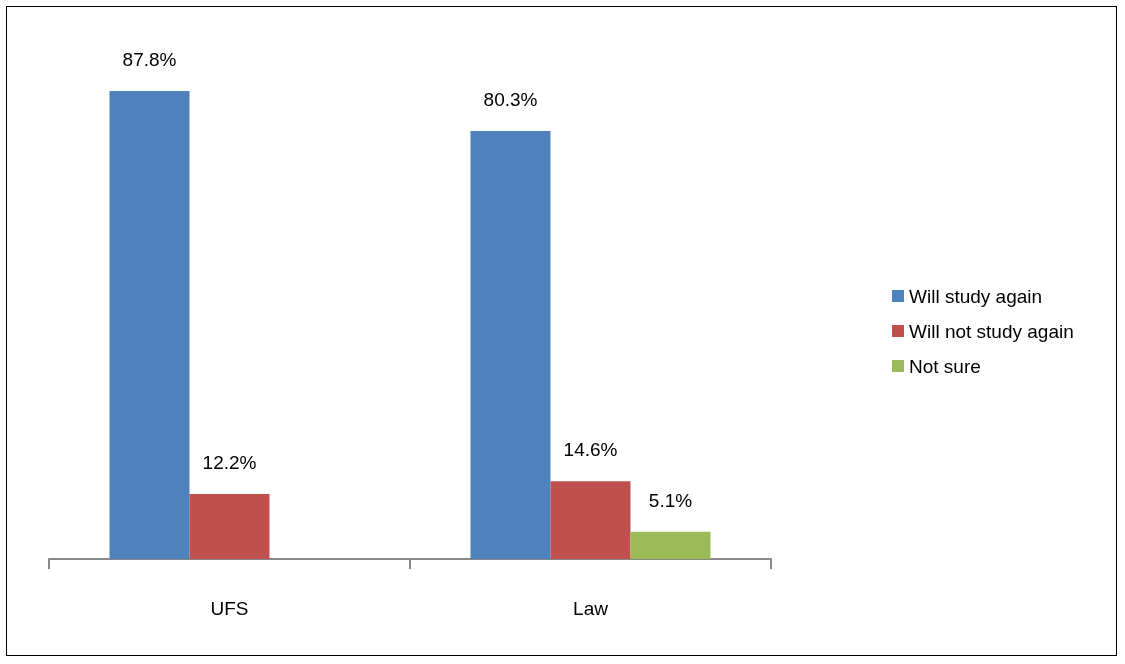  I want to click on x-tick-label: Law, so click(591, 608).